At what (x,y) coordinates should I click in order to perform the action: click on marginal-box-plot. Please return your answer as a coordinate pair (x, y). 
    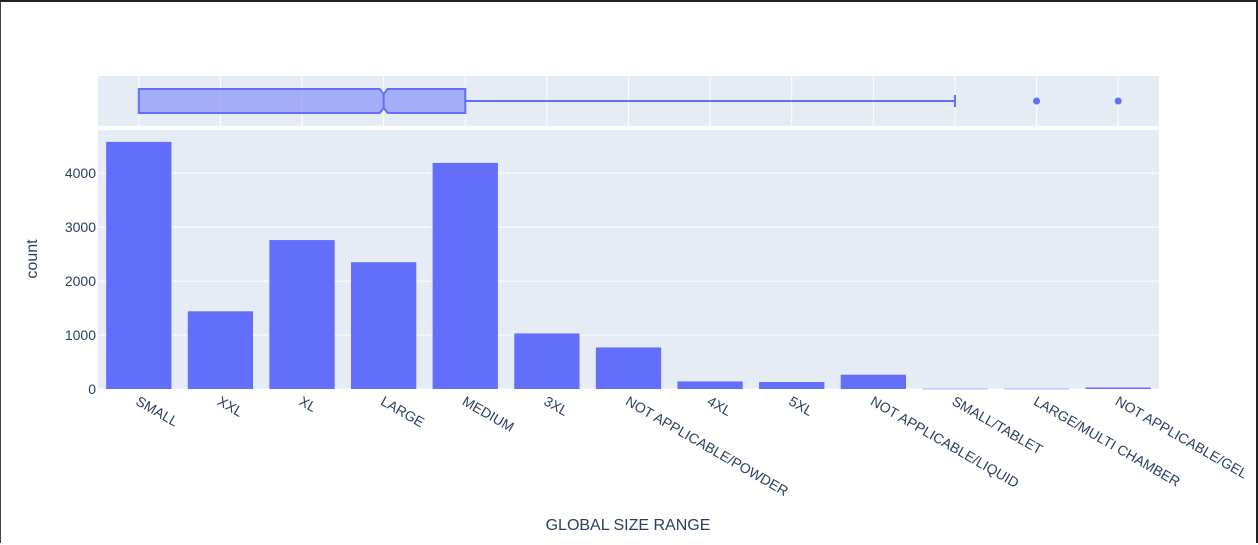
    Looking at the image, I should click on (629, 101).